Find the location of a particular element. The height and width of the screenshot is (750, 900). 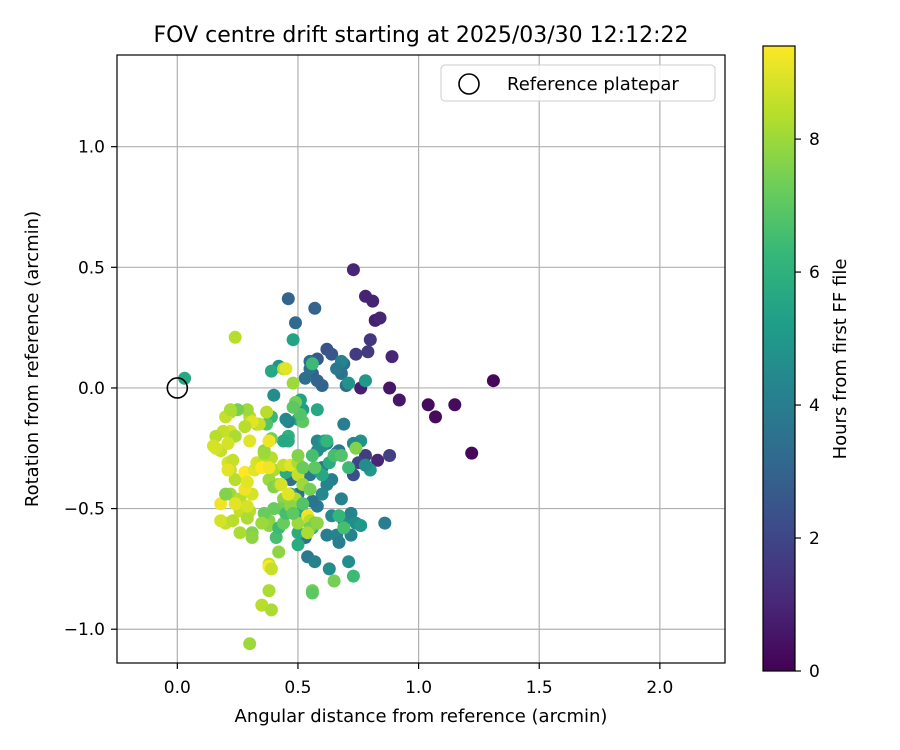

colorbar-tick-label: 8 is located at coordinates (814, 140).